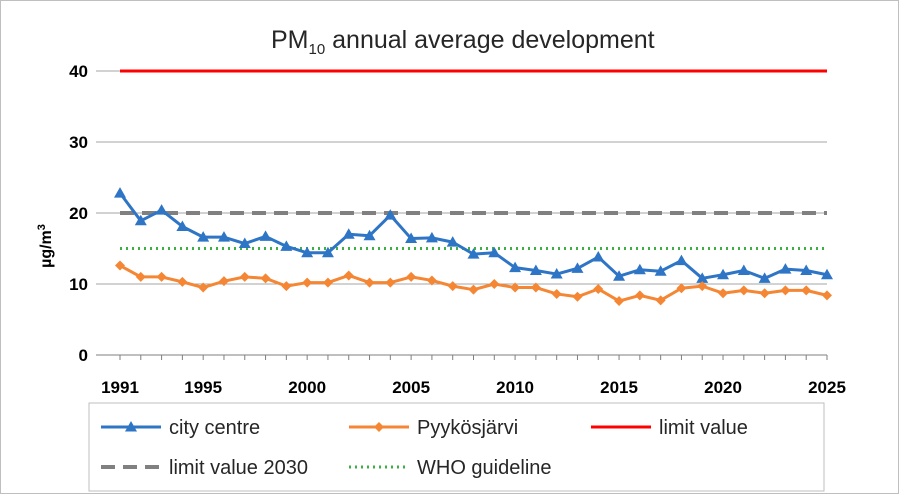 Image resolution: width=899 pixels, height=495 pixels. What do you see at coordinates (743, 270) in the screenshot?
I see `data-point-city-centre-2021` at bounding box center [743, 270].